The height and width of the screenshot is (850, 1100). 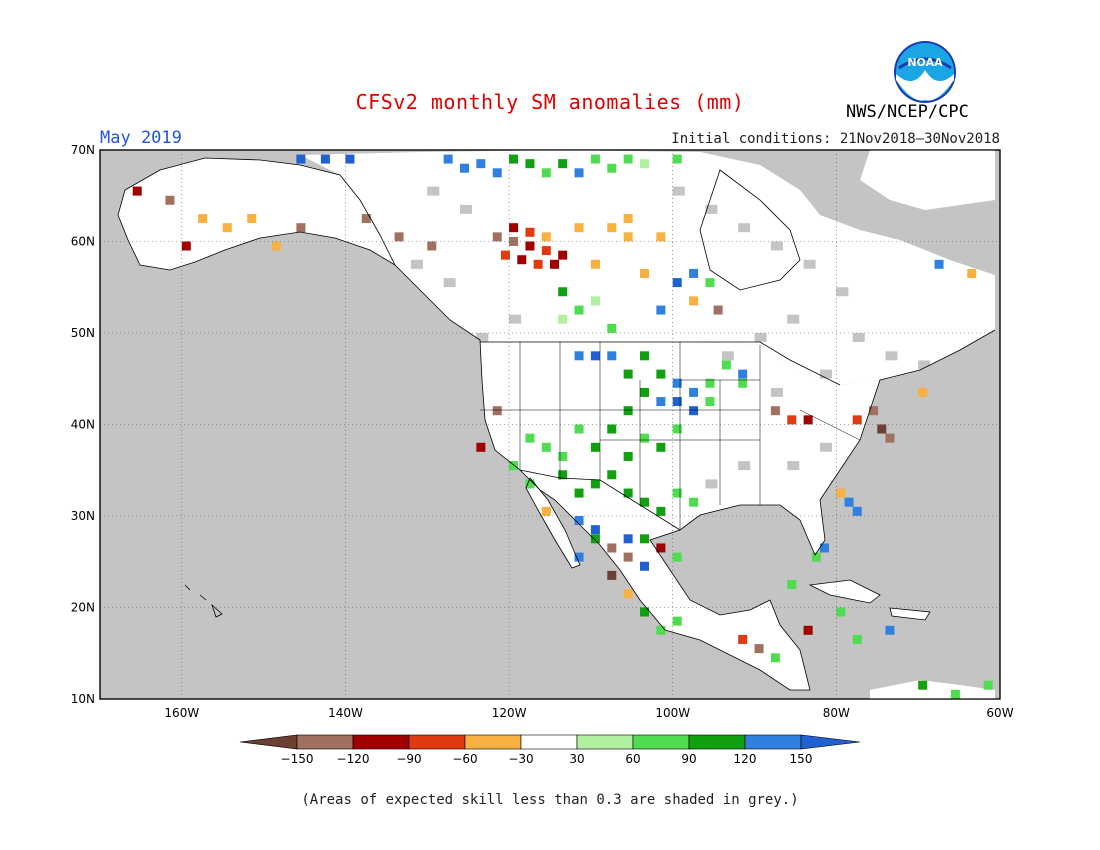 I want to click on noaa-logo-text: NOAA, so click(x=925, y=62).